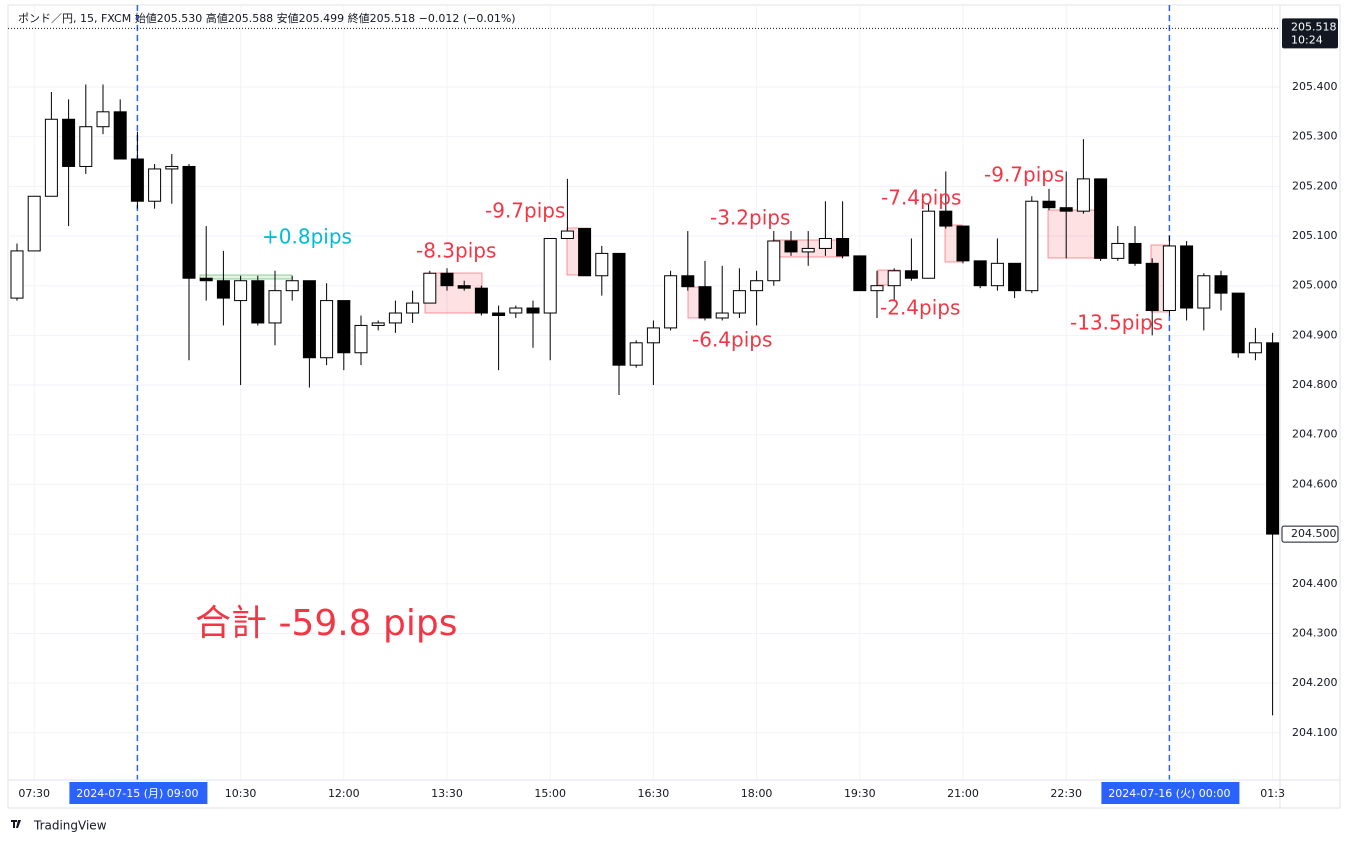  Describe the element at coordinates (307, 237) in the screenshot. I see `annotation: +0.8pips` at that location.